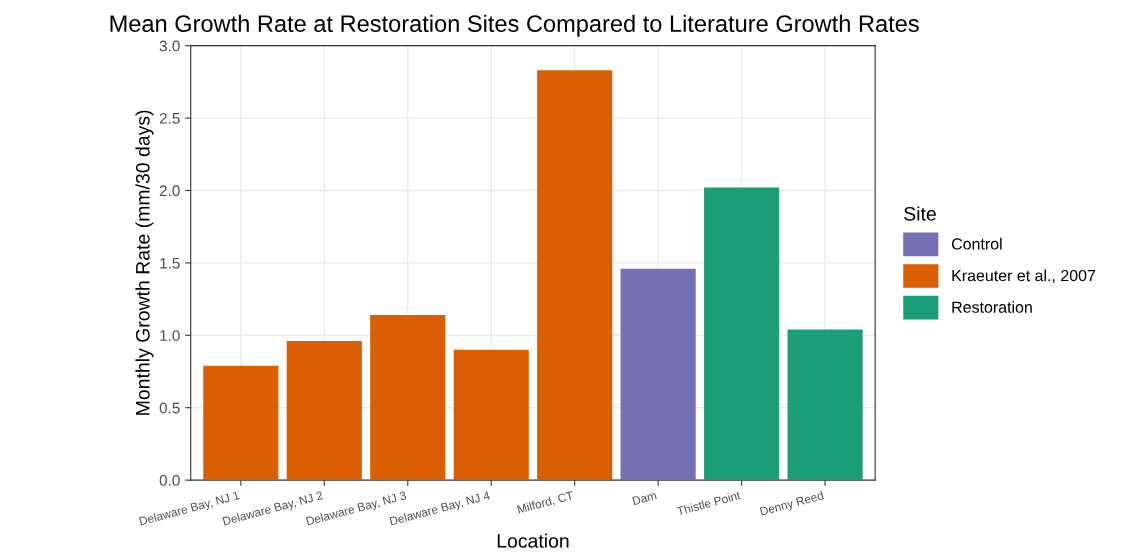  What do you see at coordinates (144, 262) in the screenshot?
I see `y-axis-title: Monthly Growth Rate (mm/30 days)` at bounding box center [144, 262].